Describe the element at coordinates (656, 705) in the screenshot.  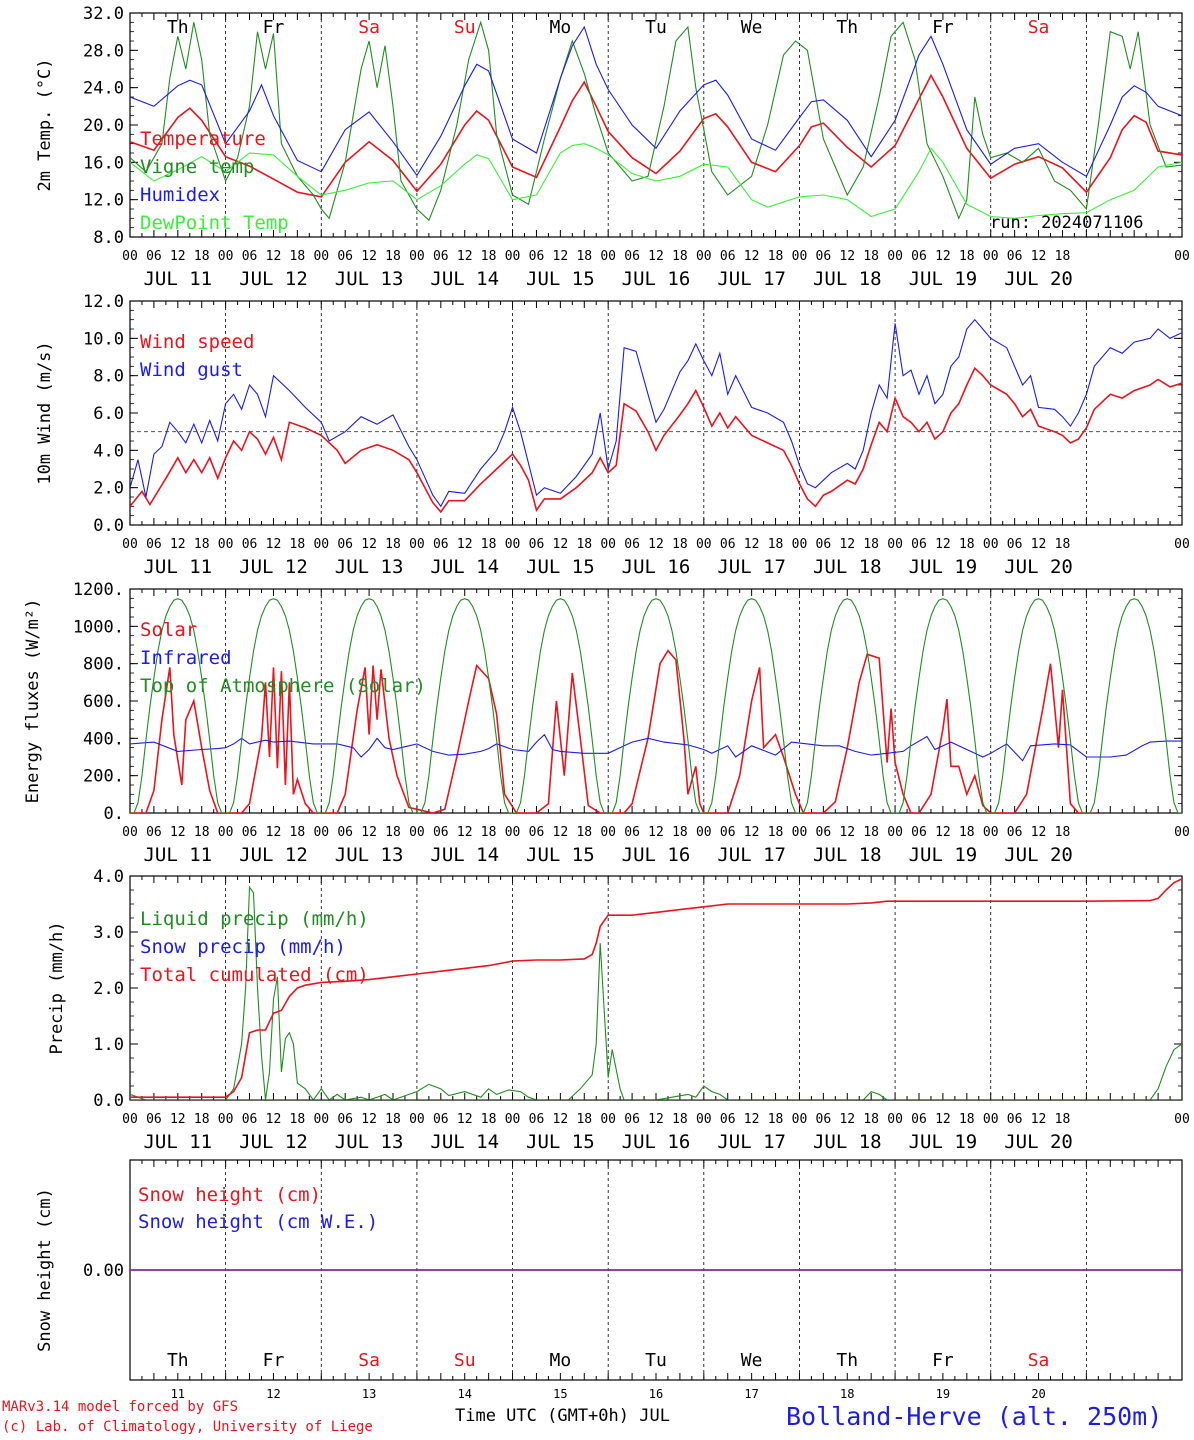
I see `series-line-top-of-atmosphere-solar` at that location.